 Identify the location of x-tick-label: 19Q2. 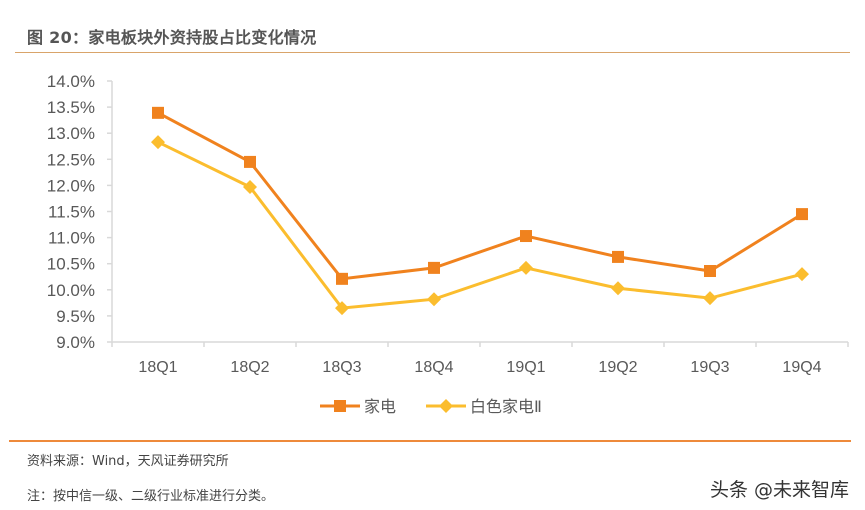
(617, 367).